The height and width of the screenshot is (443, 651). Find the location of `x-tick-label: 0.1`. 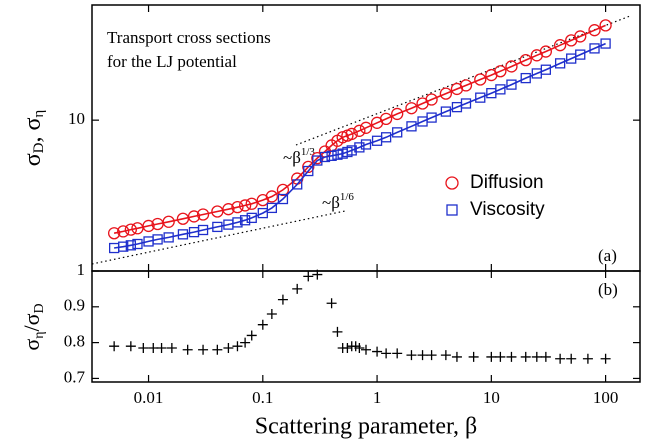

x-tick-label: 0.1 is located at coordinates (262, 397).